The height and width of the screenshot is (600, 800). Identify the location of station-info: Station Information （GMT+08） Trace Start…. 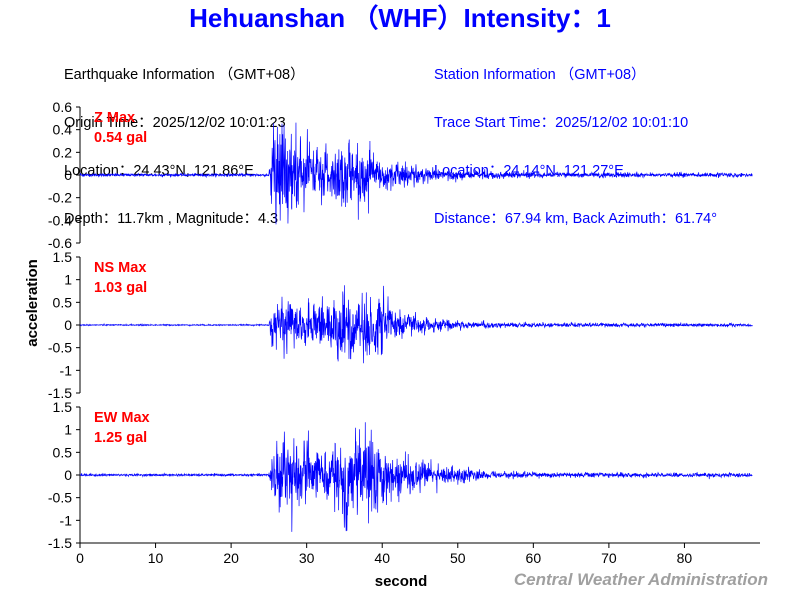
(575, 139).